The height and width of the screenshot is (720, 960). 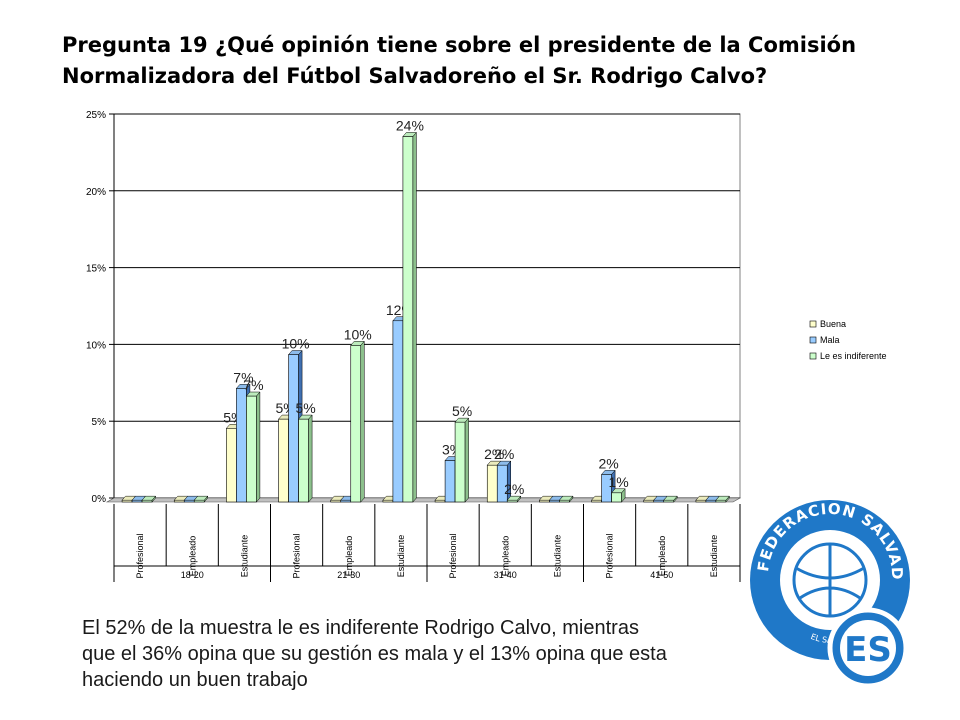 What do you see at coordinates (423, 500) in the screenshot?
I see `plot-floor` at bounding box center [423, 500].